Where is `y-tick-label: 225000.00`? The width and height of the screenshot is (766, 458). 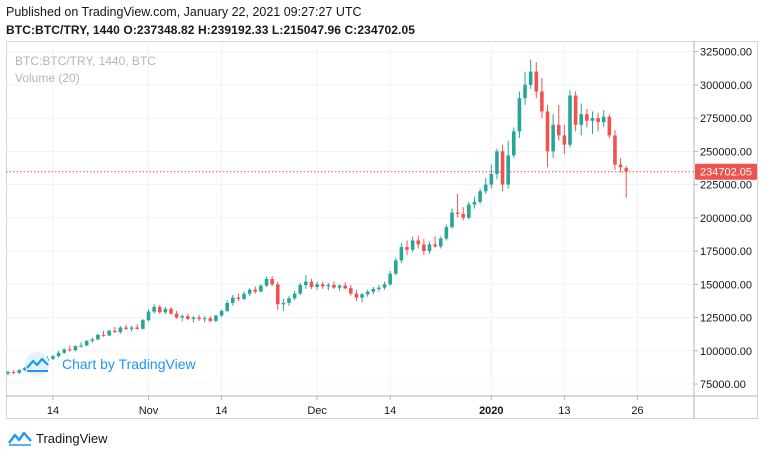
y-tick-label: 225000.00 is located at coordinates (726, 186).